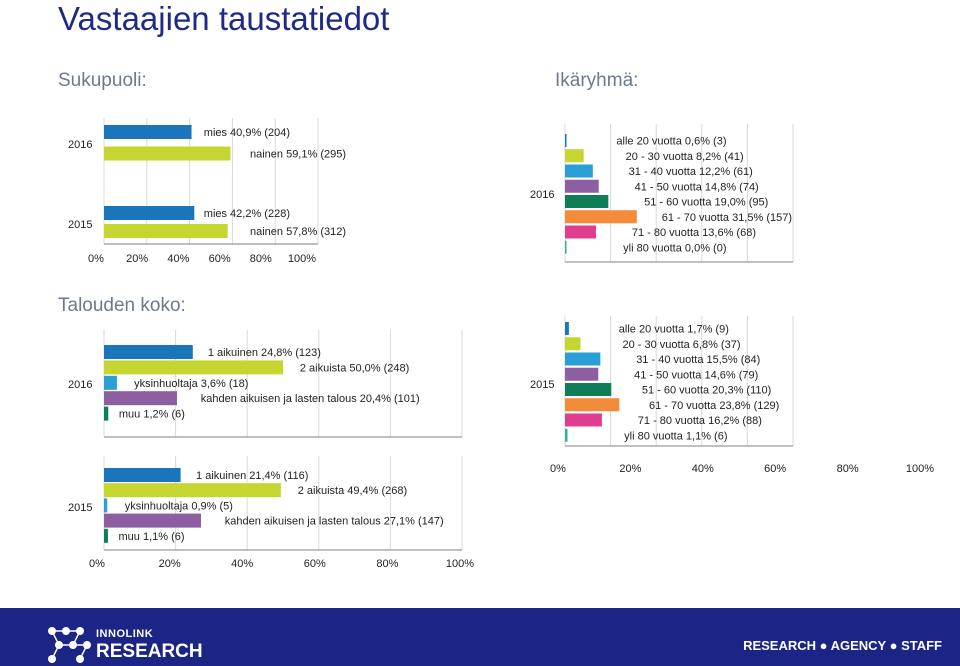  I want to click on gender-year-label: 2015, so click(80, 225).